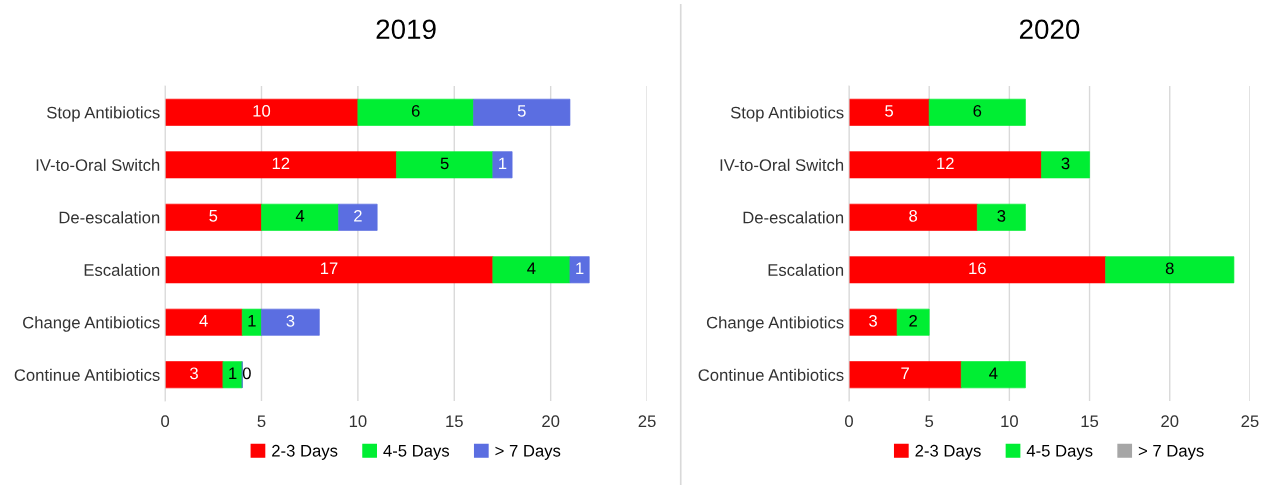 This screenshot has width=1270, height=489. I want to click on chart-title: 2019, so click(406, 29).